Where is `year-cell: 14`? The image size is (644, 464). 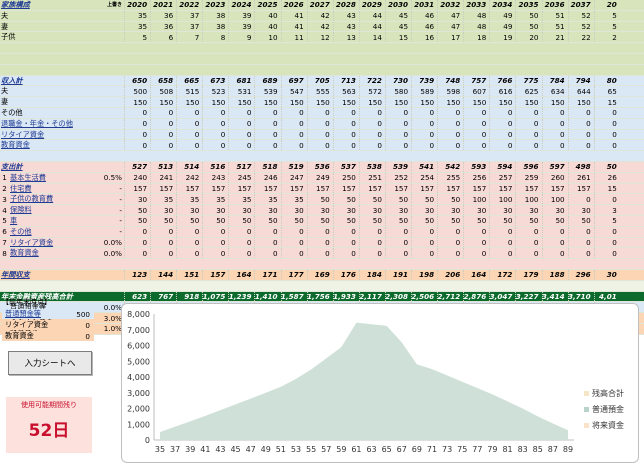 year-cell: 14 is located at coordinates (371, 37).